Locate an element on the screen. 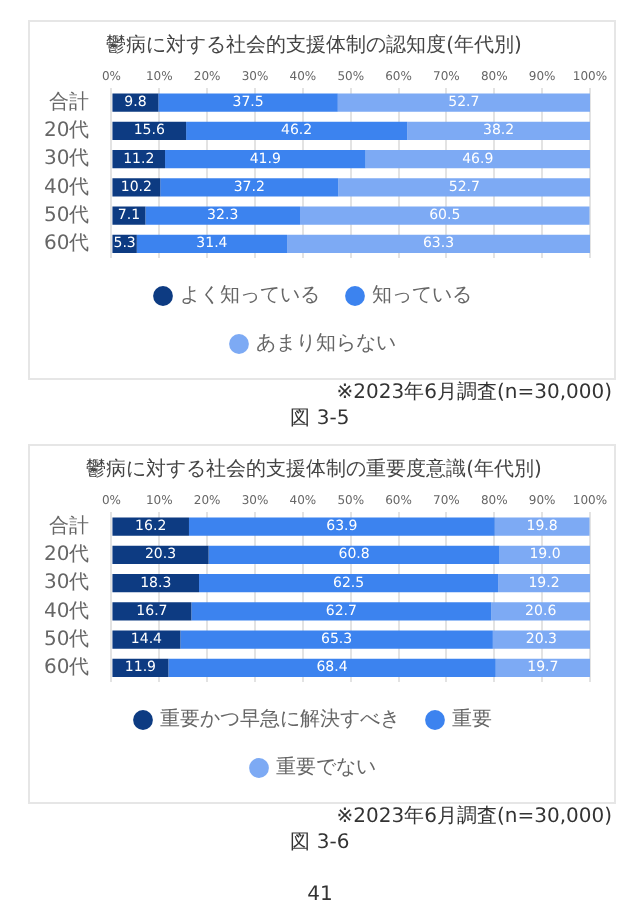  caption: 図 3-6 is located at coordinates (320, 844).